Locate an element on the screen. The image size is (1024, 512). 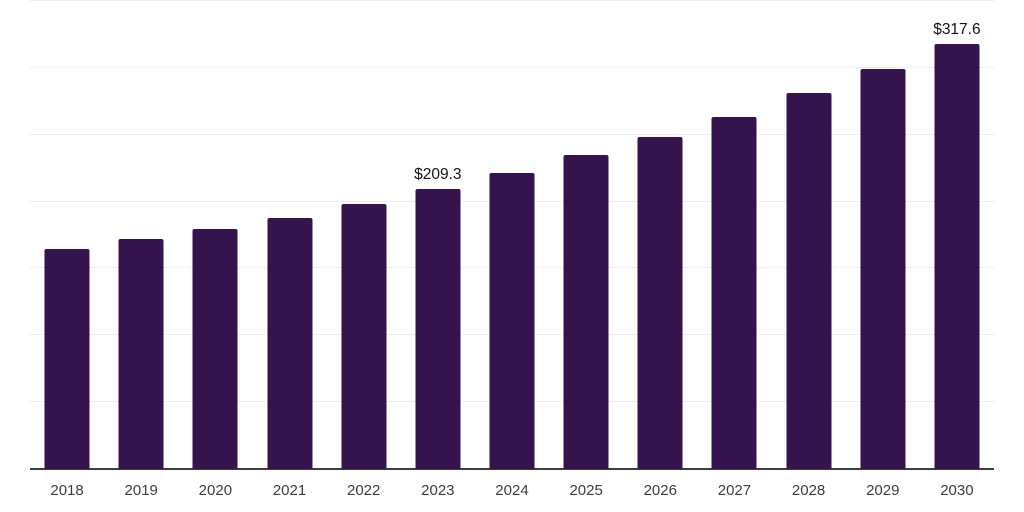
x-axis-line is located at coordinates (512, 469).